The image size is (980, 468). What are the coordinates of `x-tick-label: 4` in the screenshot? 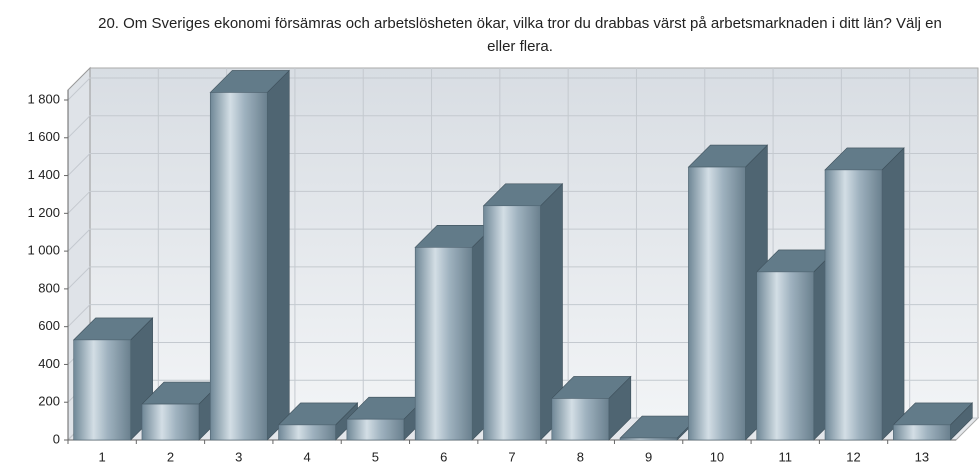 It's located at (306, 456).